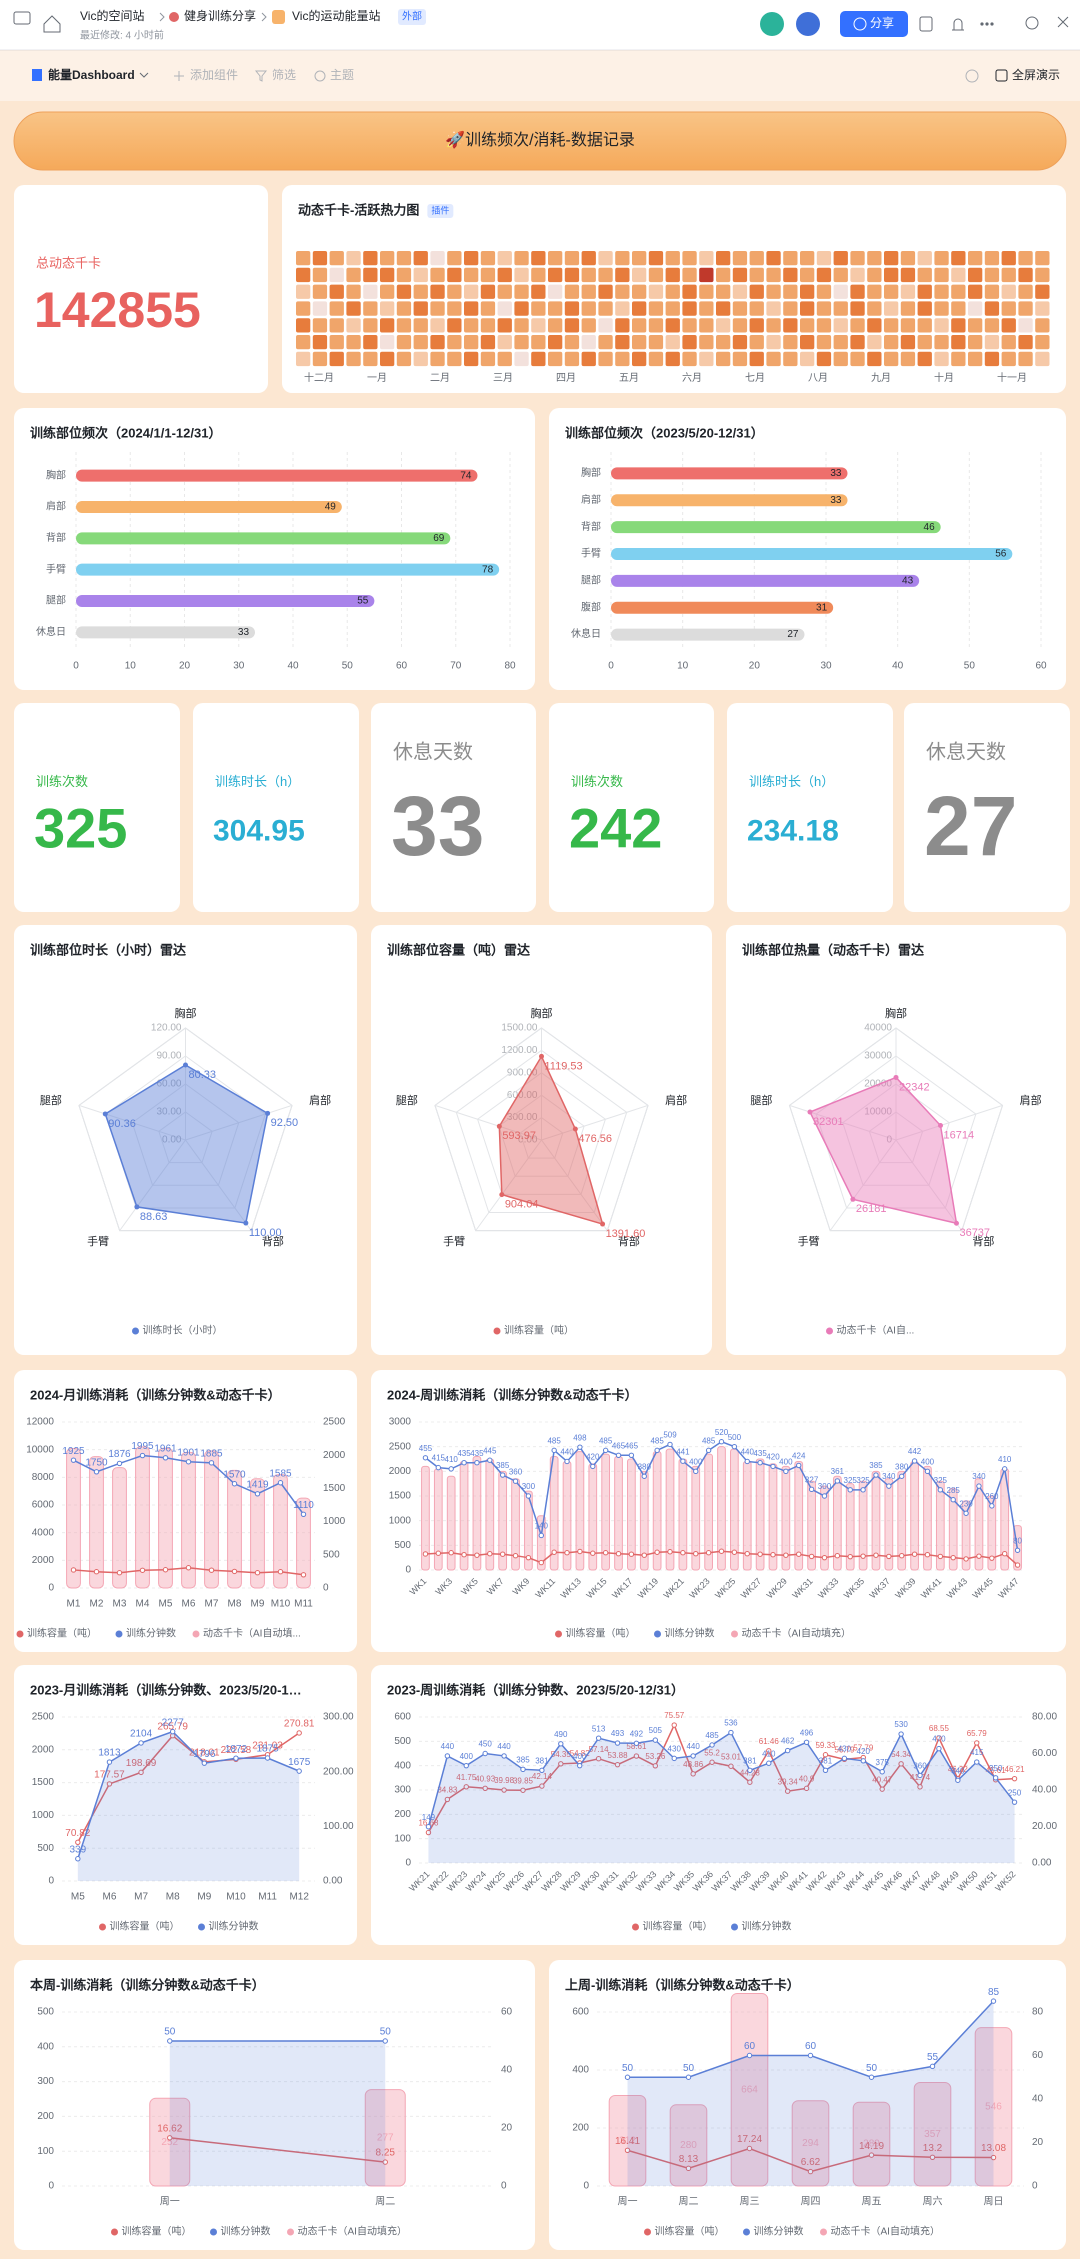 Image resolution: width=1080 pixels, height=2259 pixels. Describe the element at coordinates (987, 24) in the screenshot. I see `more-icon` at that location.